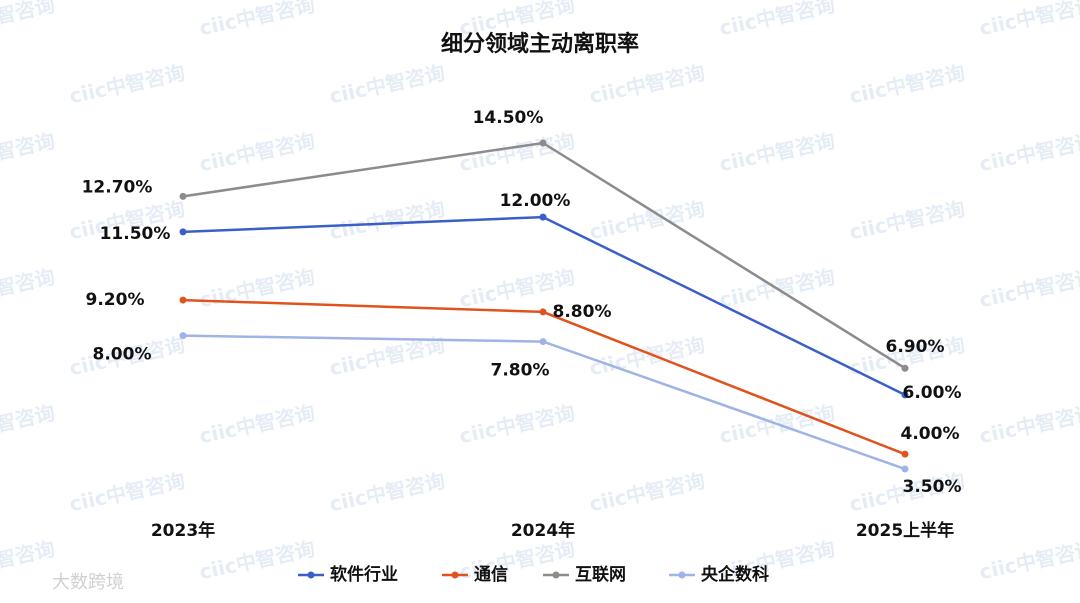 Image resolution: width=1080 pixels, height=603 pixels. I want to click on data-label: 6.90%, so click(915, 347).